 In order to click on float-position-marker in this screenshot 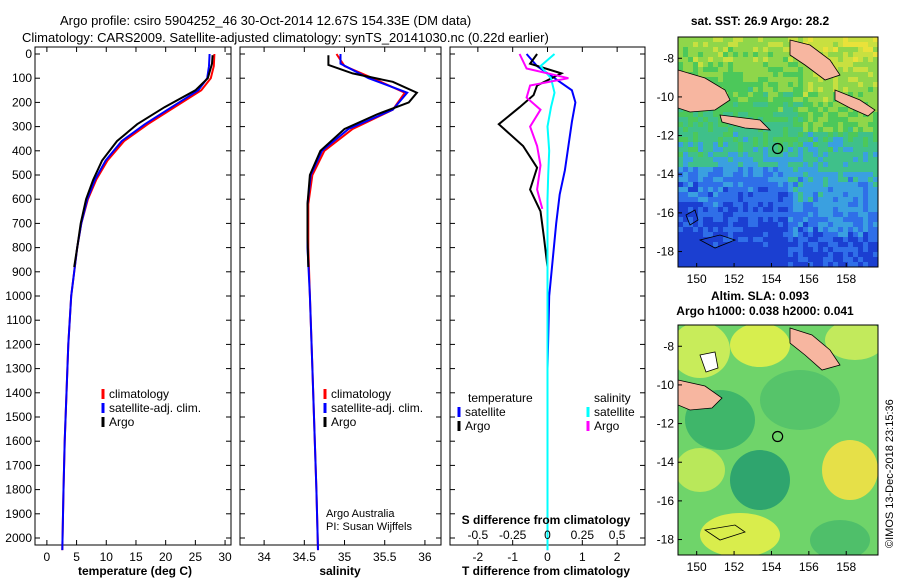, I will do `click(778, 436)`.